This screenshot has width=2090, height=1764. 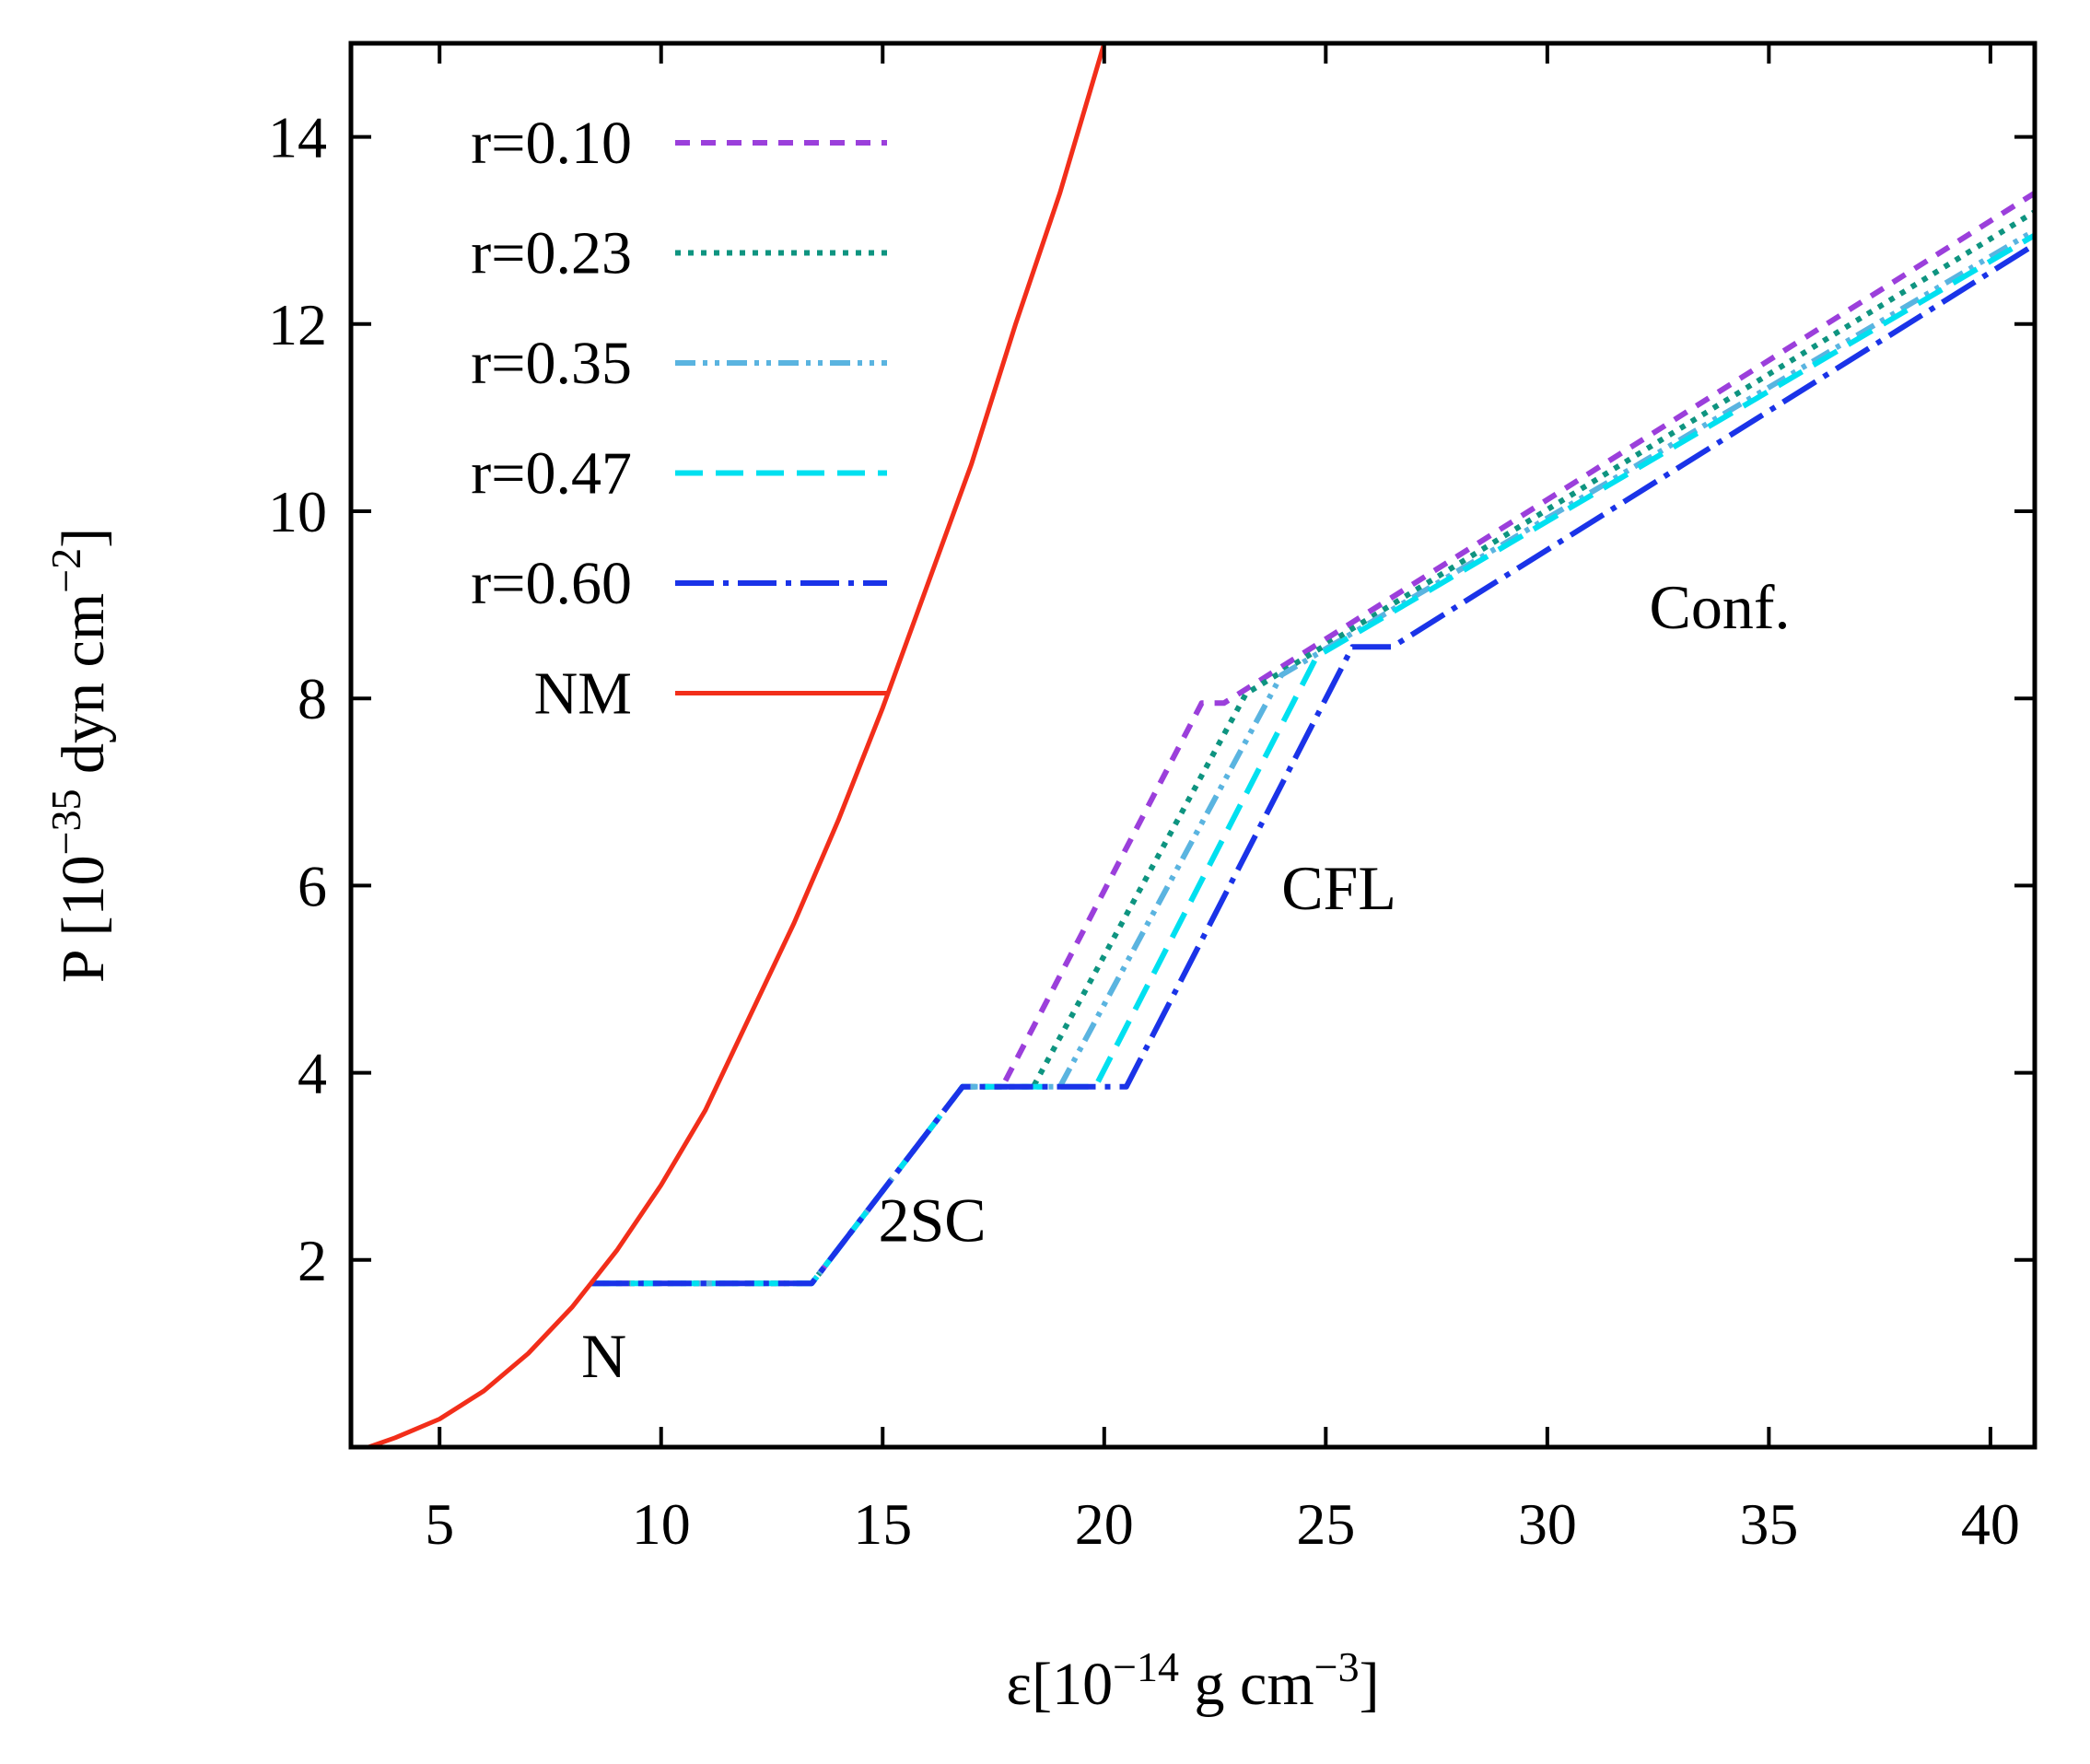 What do you see at coordinates (1104, 1524) in the screenshot?
I see `x-tick-label: 20` at bounding box center [1104, 1524].